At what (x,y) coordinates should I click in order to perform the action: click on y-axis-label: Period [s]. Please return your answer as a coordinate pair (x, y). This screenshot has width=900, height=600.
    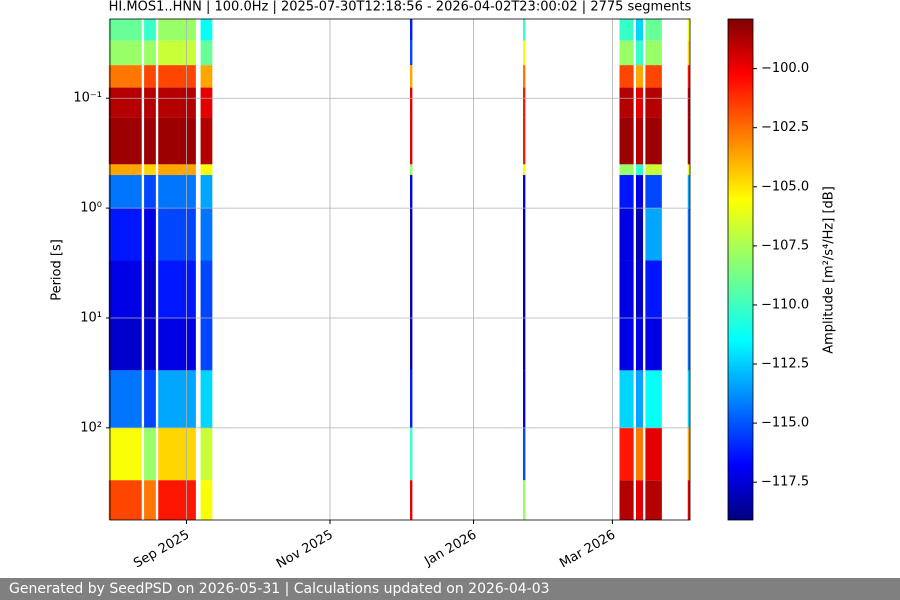
    Looking at the image, I should click on (57, 270).